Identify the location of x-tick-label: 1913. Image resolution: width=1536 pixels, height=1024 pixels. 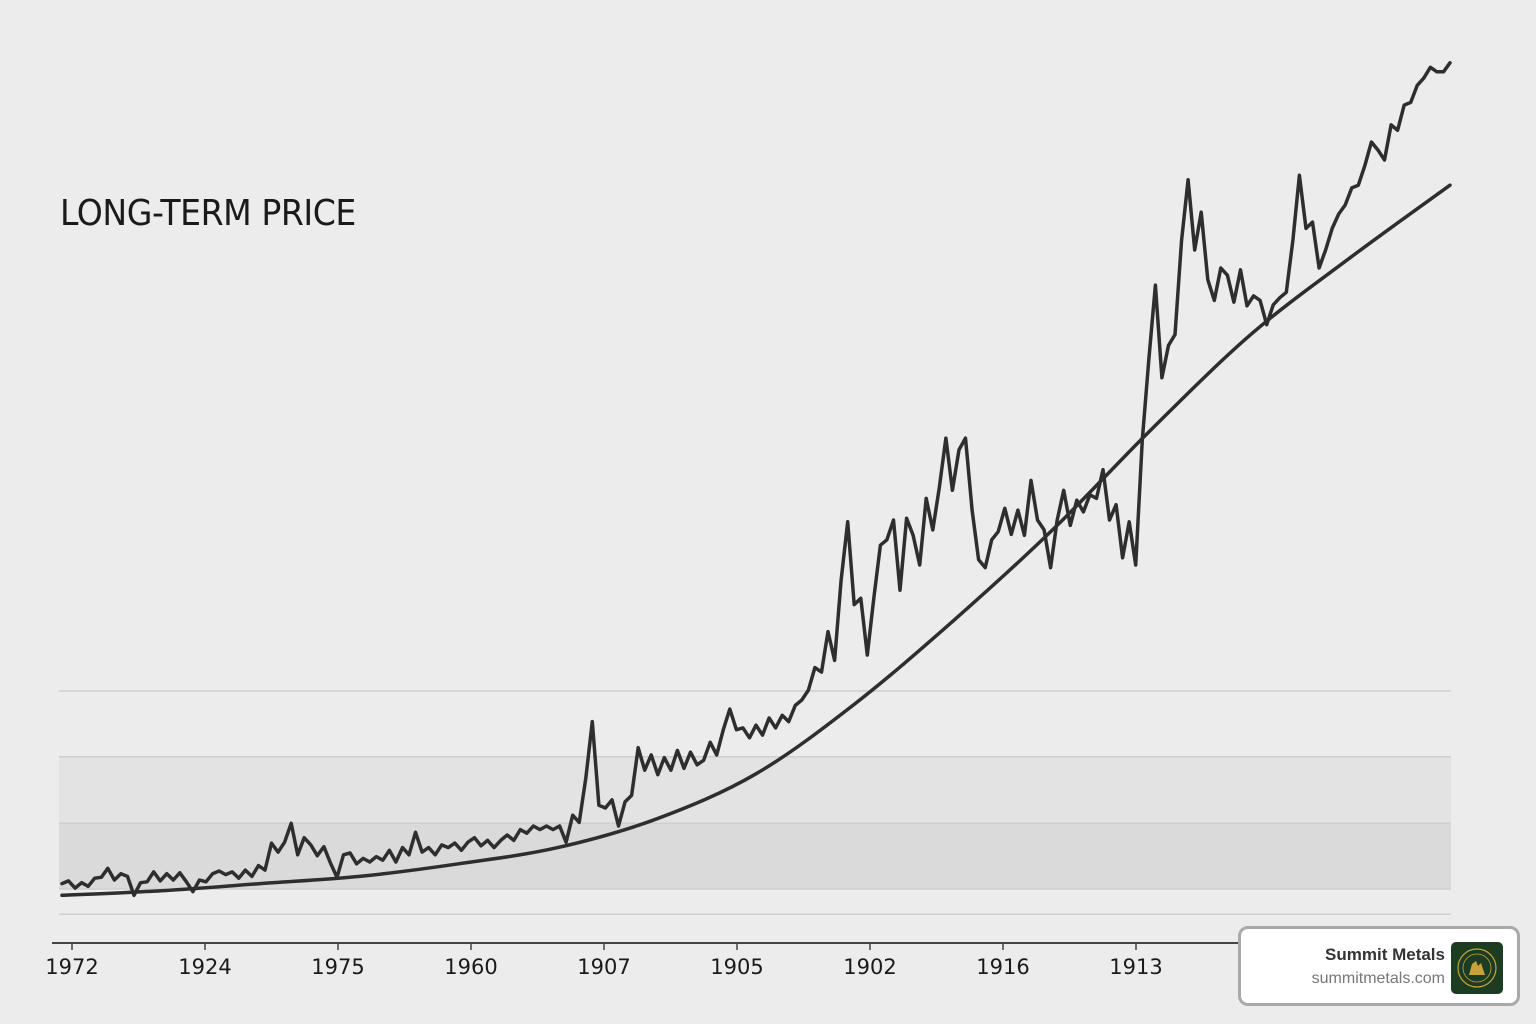
(1135, 967).